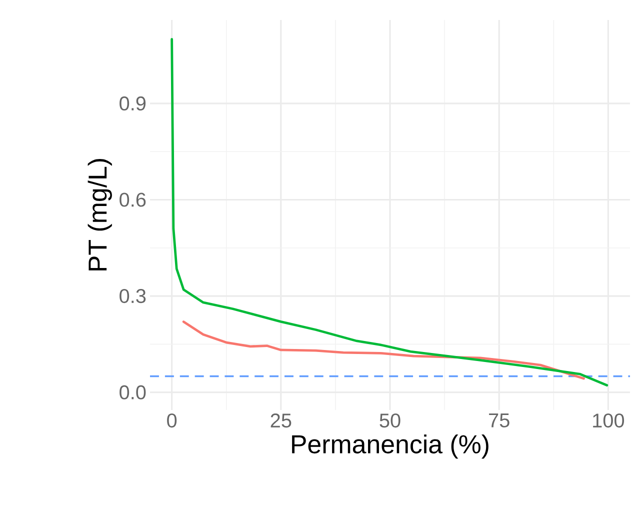 Image resolution: width=631 pixels, height=513 pixels. I want to click on x-tick-label: 0, so click(172, 421).